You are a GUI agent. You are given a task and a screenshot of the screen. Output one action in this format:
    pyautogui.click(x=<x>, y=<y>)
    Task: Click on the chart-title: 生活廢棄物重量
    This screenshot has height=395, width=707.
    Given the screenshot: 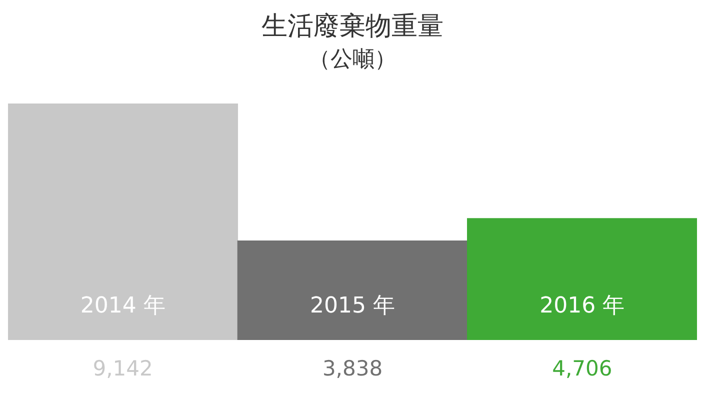 What is the action you would take?
    pyautogui.click(x=353, y=26)
    